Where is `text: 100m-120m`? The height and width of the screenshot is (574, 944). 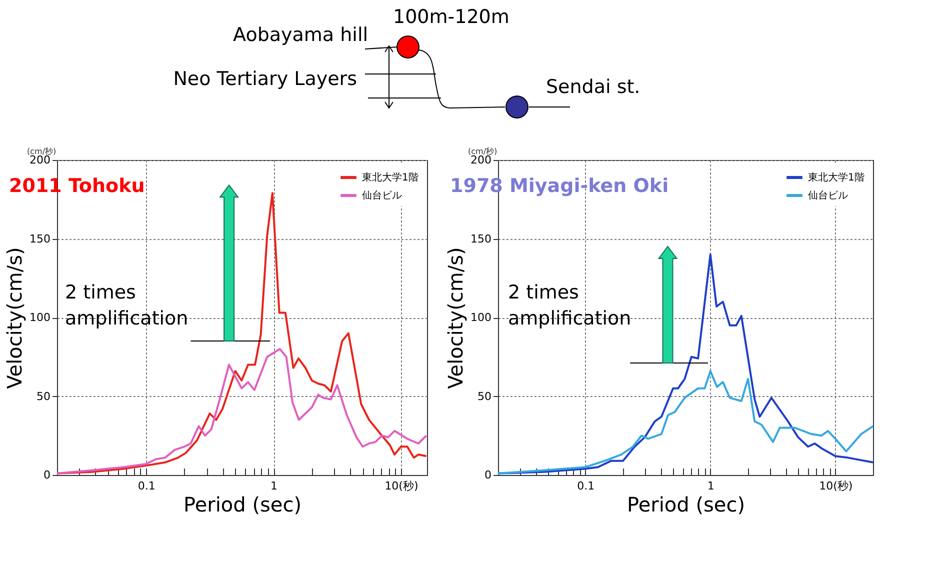 text: 100m-120m is located at coordinates (451, 17).